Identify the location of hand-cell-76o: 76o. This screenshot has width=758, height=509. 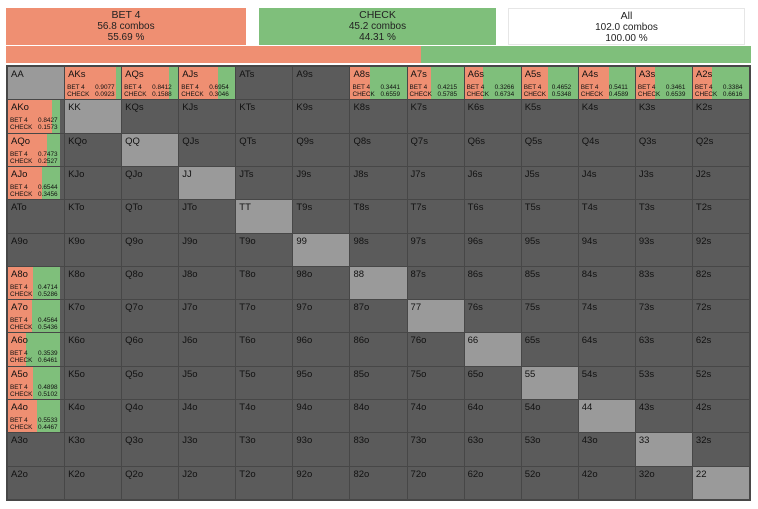
(435, 349).